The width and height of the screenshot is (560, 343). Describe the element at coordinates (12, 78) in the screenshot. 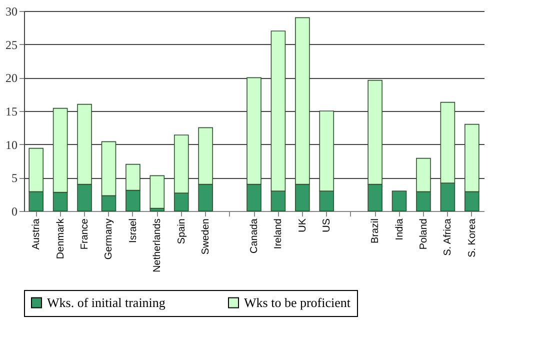

I see `y-tick-label: 20` at that location.